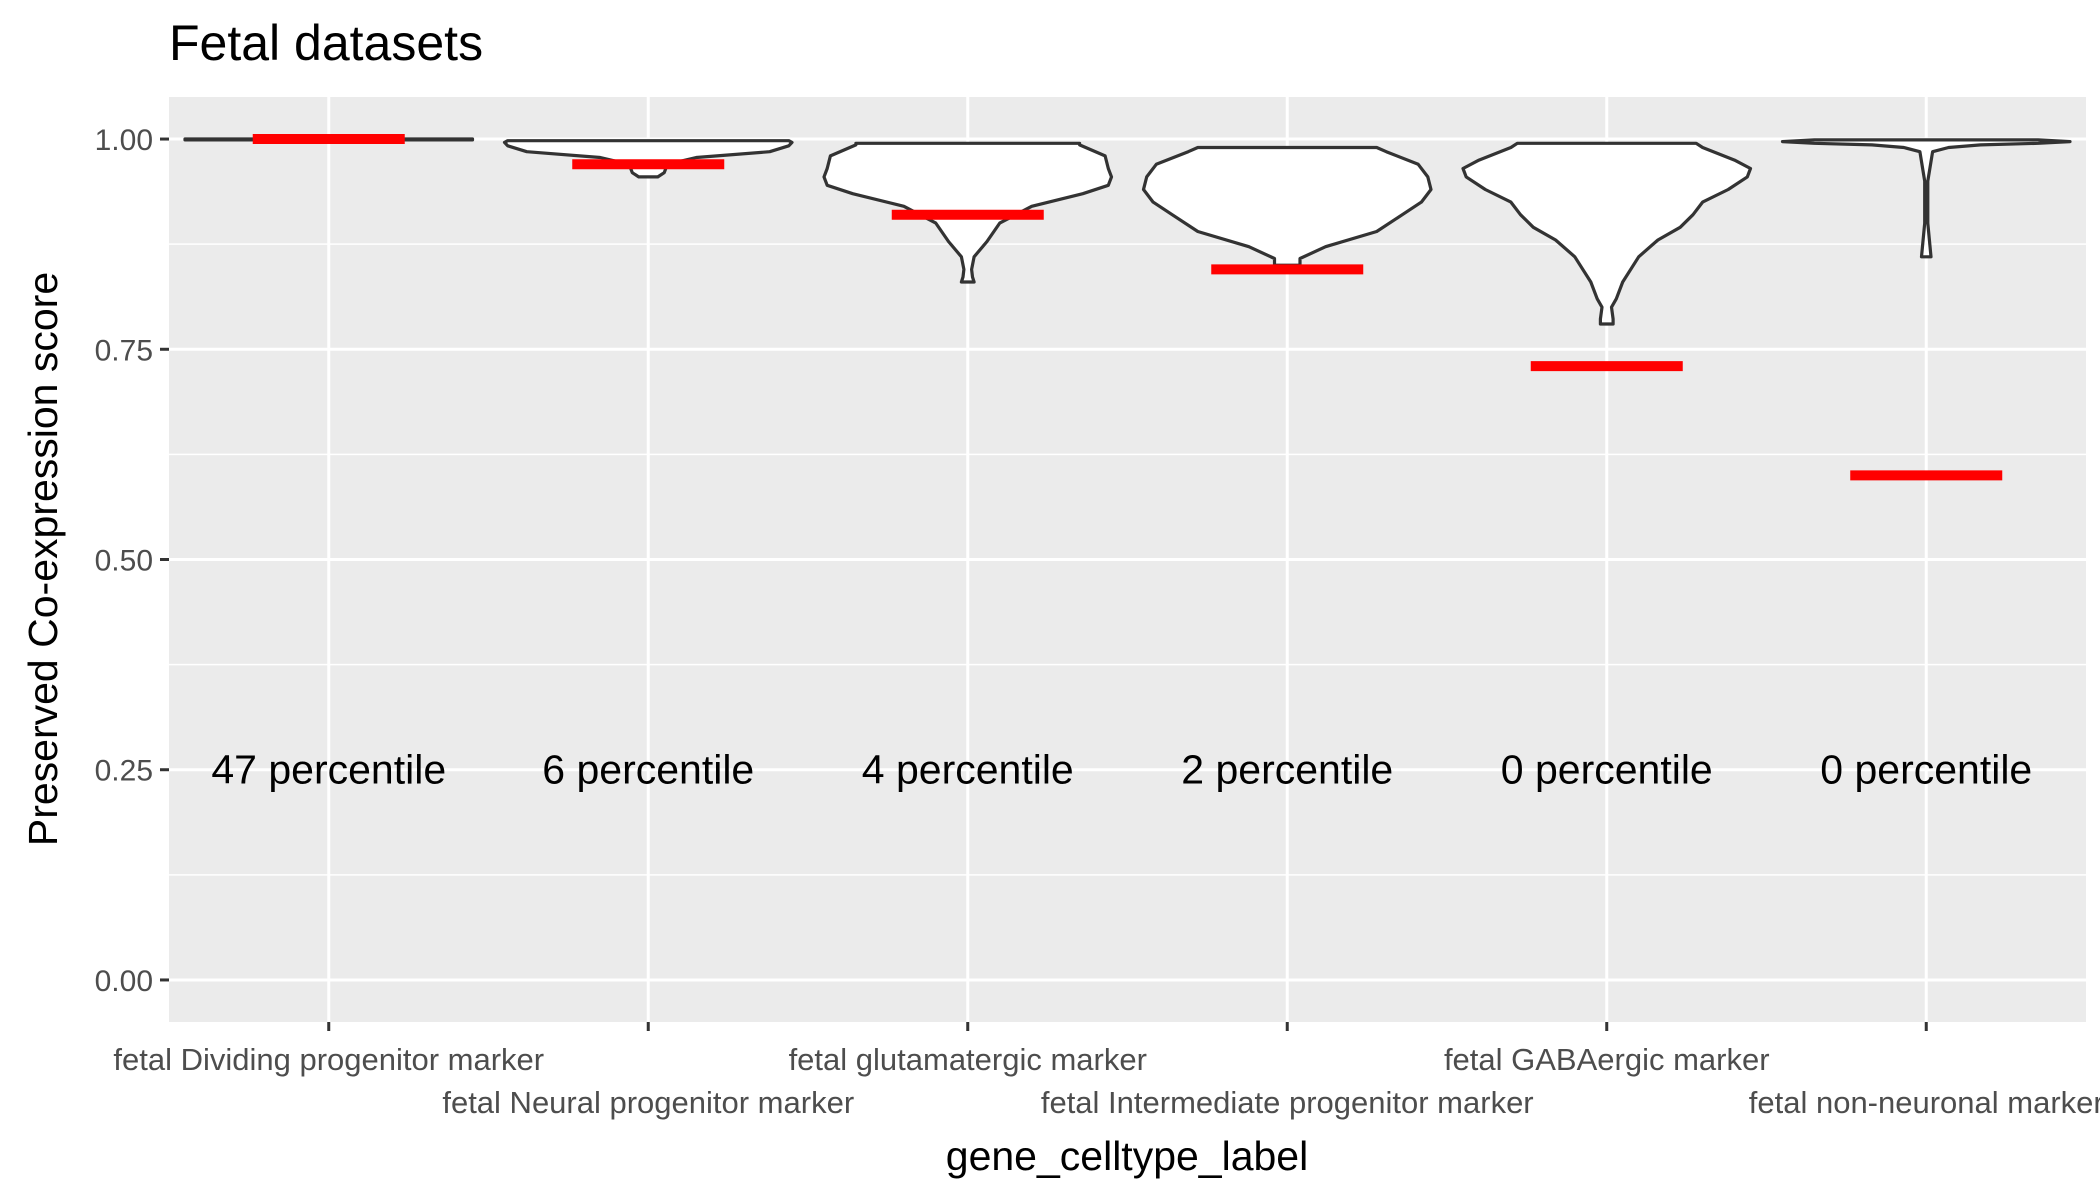  I want to click on x-axis-title: gene_celltype_label, so click(1127, 1156).